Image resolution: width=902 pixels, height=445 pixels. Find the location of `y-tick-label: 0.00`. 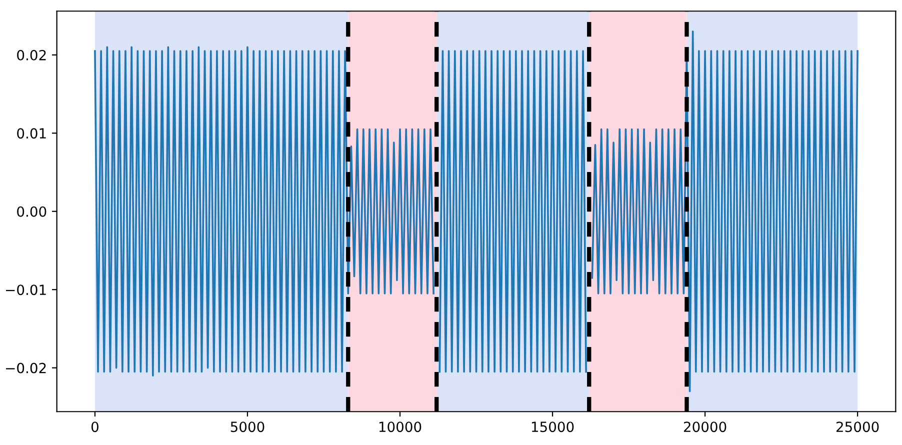

y-tick-label: 0.00 is located at coordinates (31, 211).